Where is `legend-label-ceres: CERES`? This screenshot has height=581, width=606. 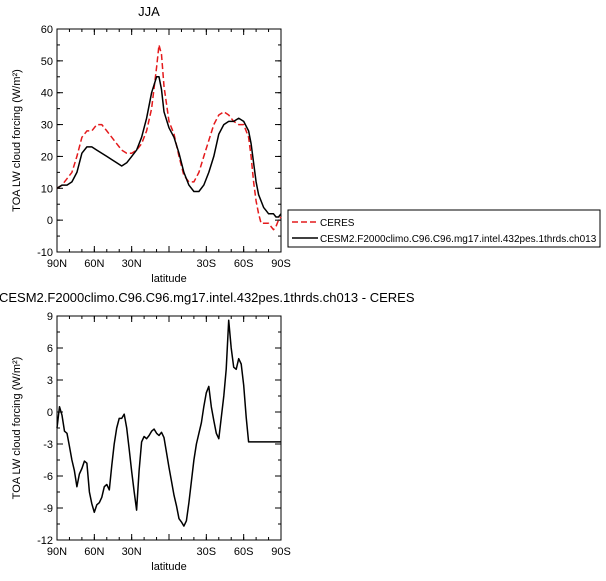
legend-label-ceres: CERES is located at coordinates (337, 223).